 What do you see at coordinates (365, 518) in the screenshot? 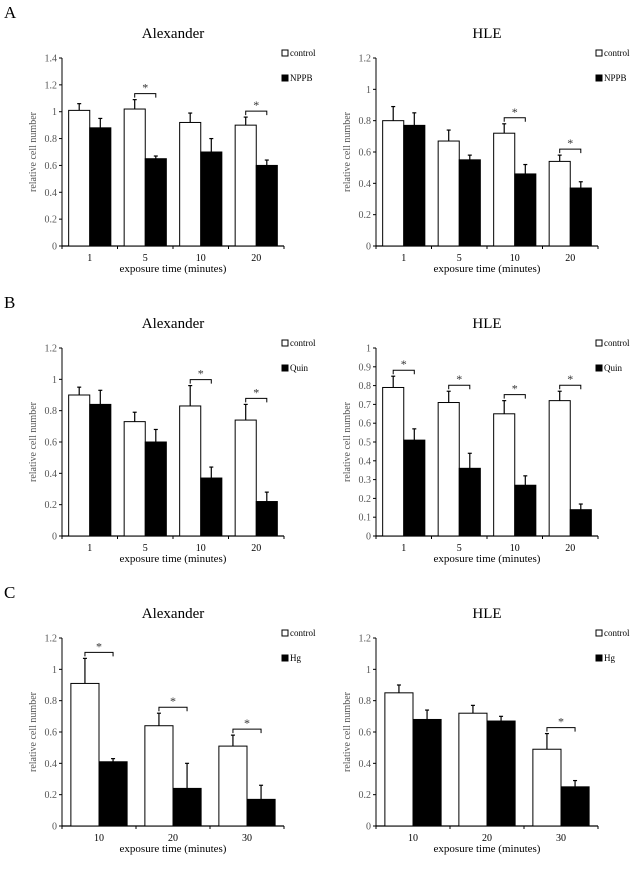
I see `y-tick-label: 0.1` at bounding box center [365, 518].